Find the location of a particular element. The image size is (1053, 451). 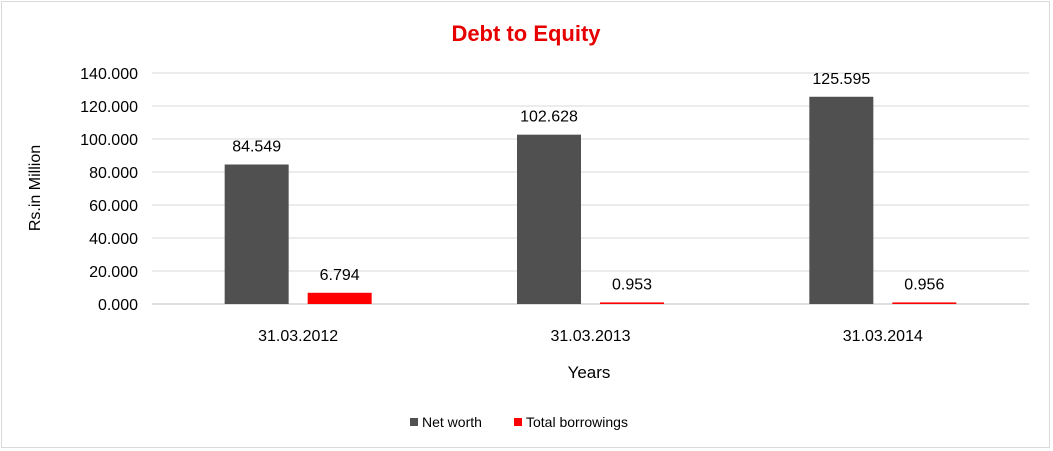

data-label: 0.956 is located at coordinates (924, 284).